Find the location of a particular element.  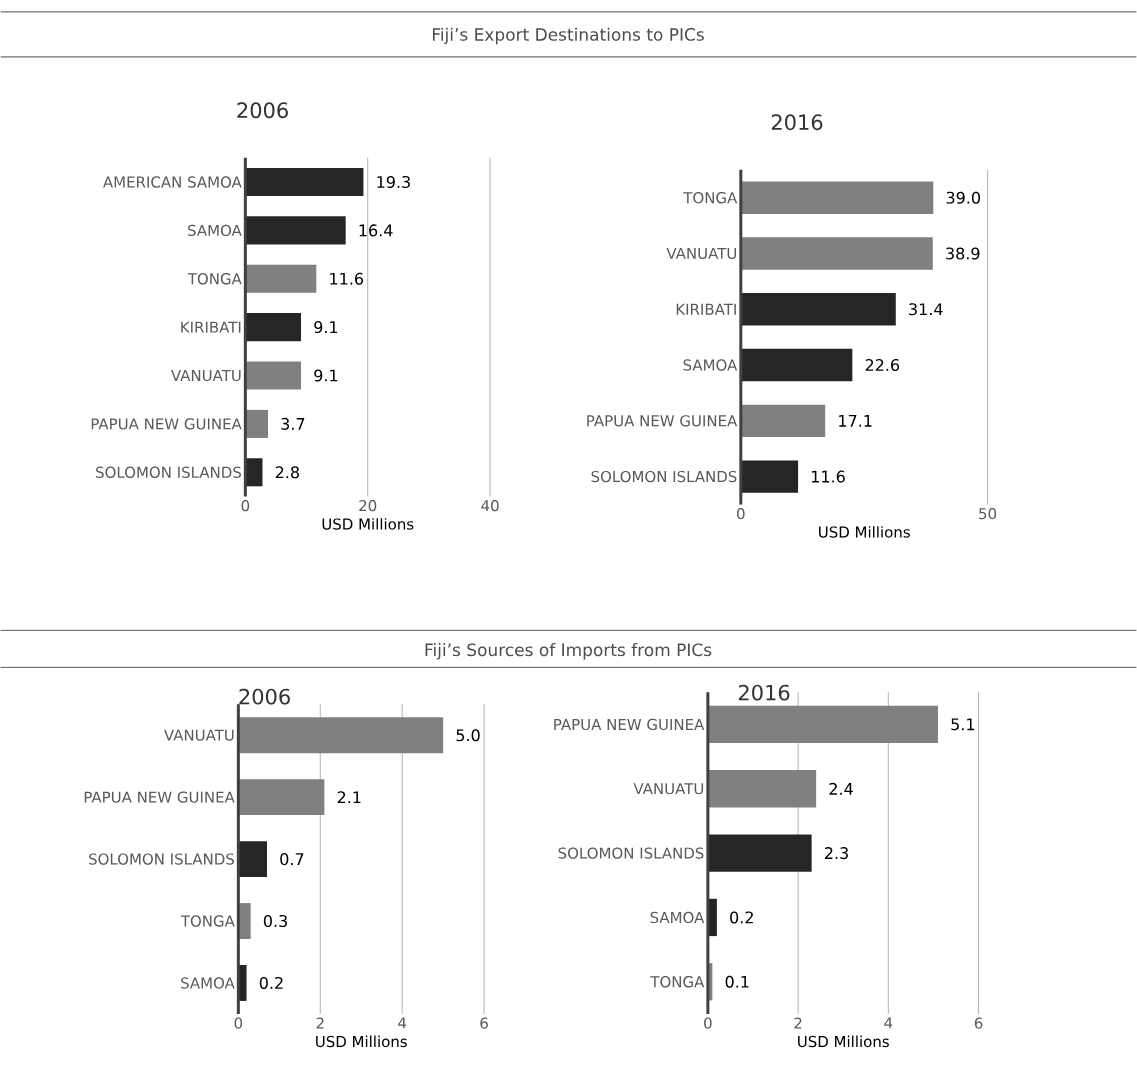

text: Fiji’s Sources of Imports from PICs is located at coordinates (568, 651).